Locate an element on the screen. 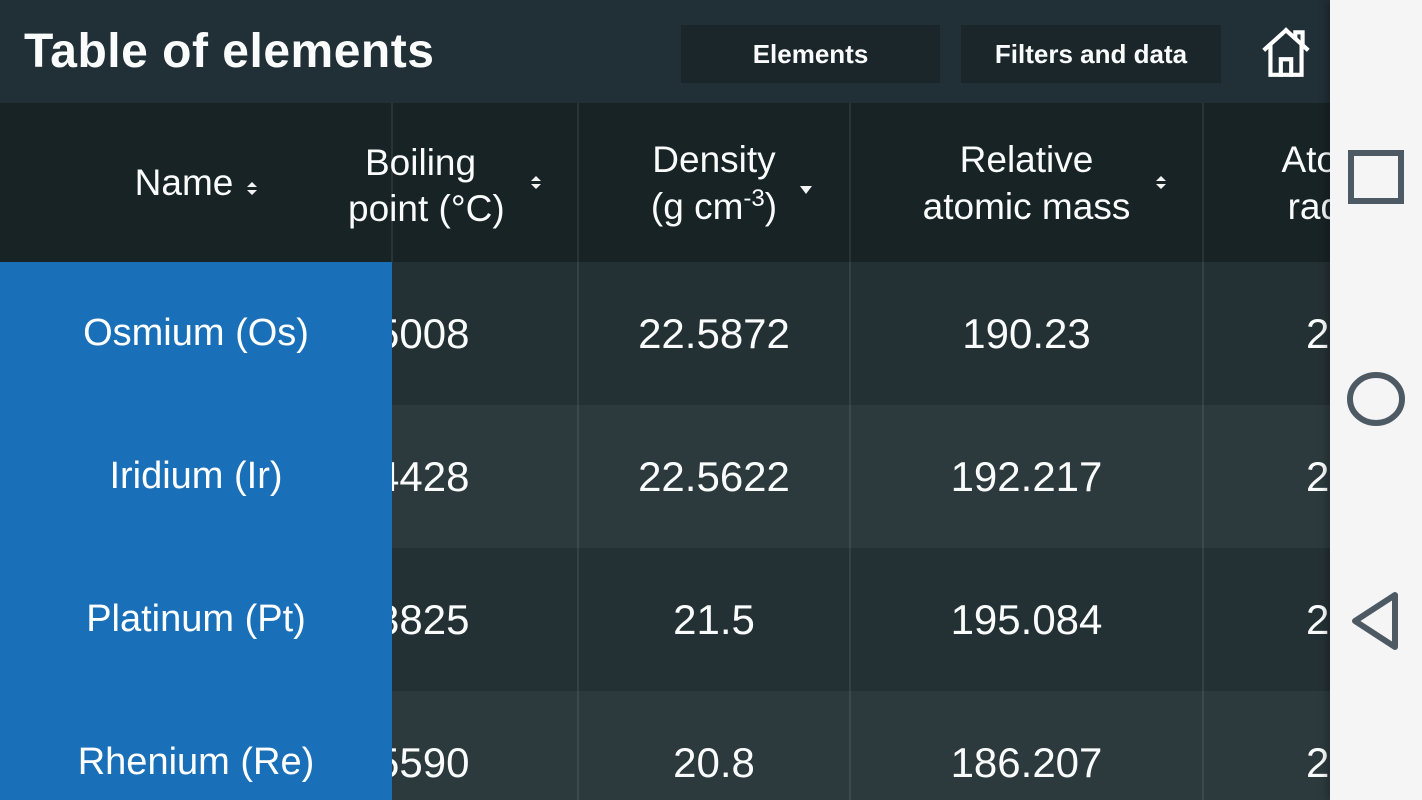 This screenshot has width=1422, height=800. column-header-density: Density (g cm-3) is located at coordinates (714, 185).